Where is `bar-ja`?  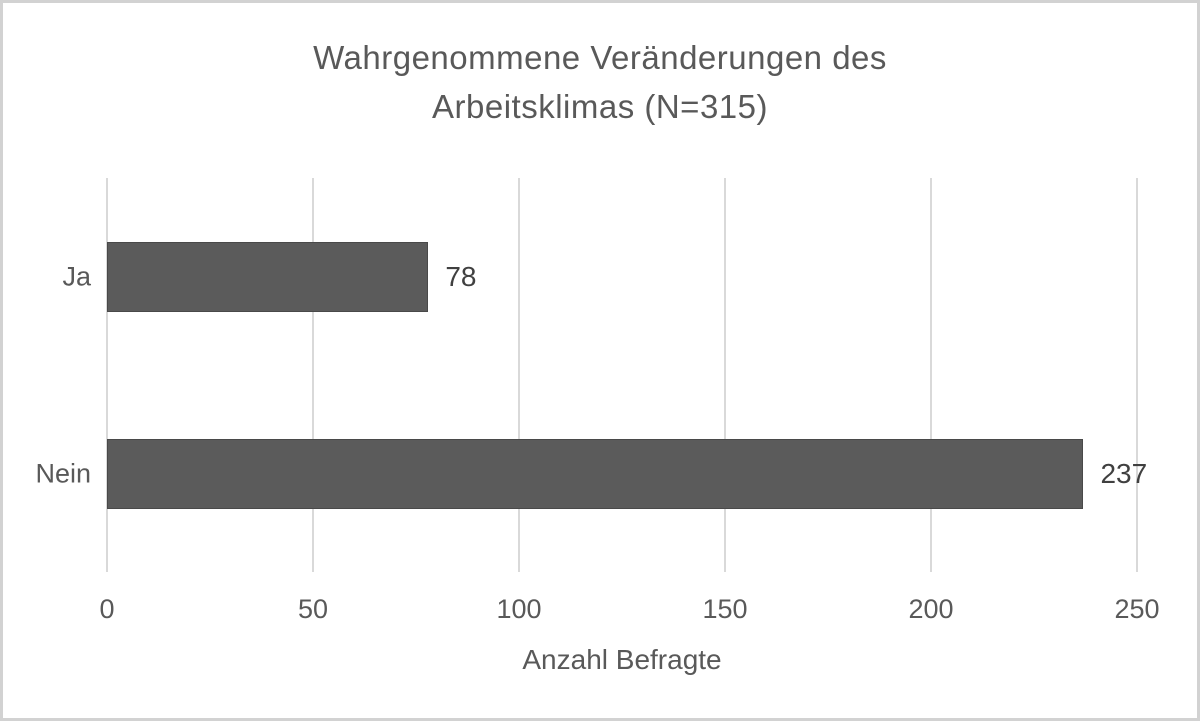
bar-ja is located at coordinates (268, 276).